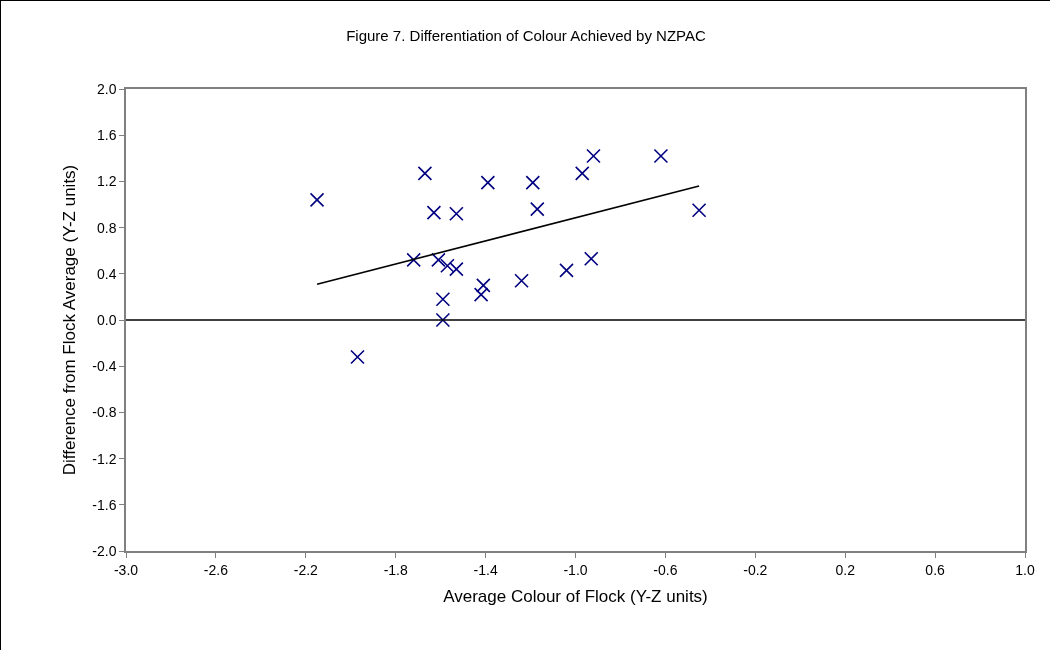 Image resolution: width=1050 pixels, height=650 pixels. What do you see at coordinates (845, 569) in the screenshot?
I see `x-tick-label: 0.2` at bounding box center [845, 569].